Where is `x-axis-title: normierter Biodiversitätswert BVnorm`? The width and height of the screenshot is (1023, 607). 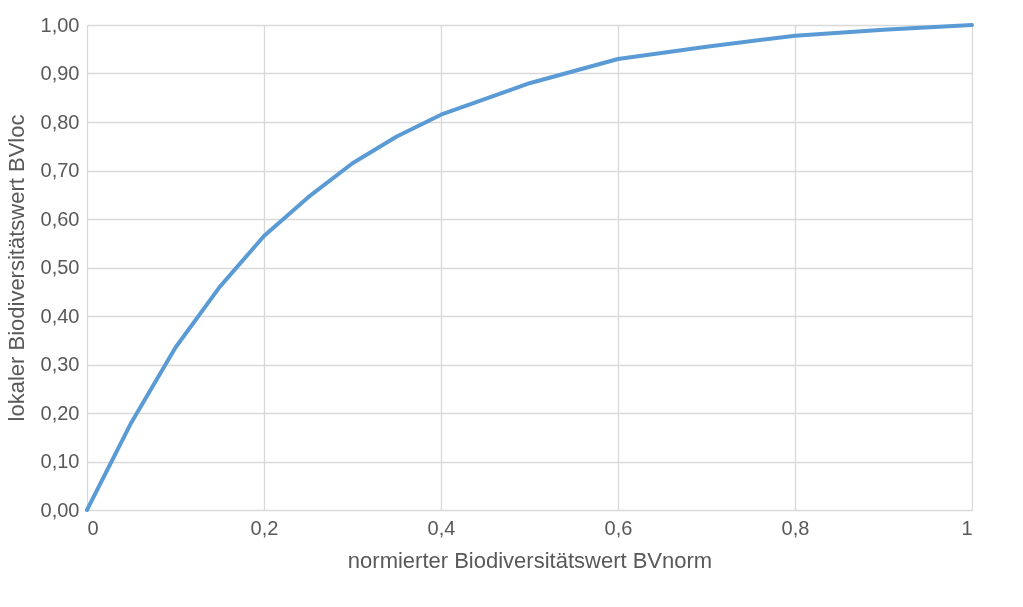
x-axis-title: normierter Biodiversitätswert BVnorm is located at coordinates (530, 560).